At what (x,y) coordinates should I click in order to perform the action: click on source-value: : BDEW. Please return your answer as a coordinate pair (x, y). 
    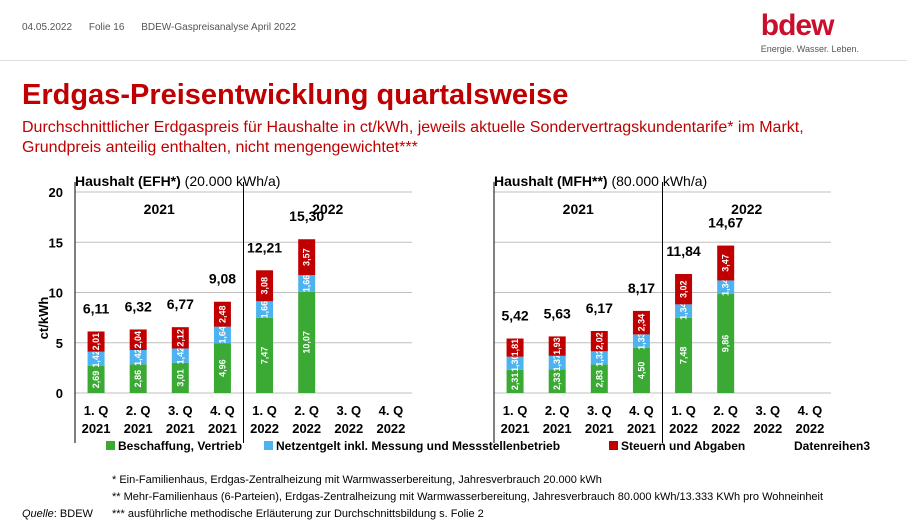
    Looking at the image, I should click on (73, 514).